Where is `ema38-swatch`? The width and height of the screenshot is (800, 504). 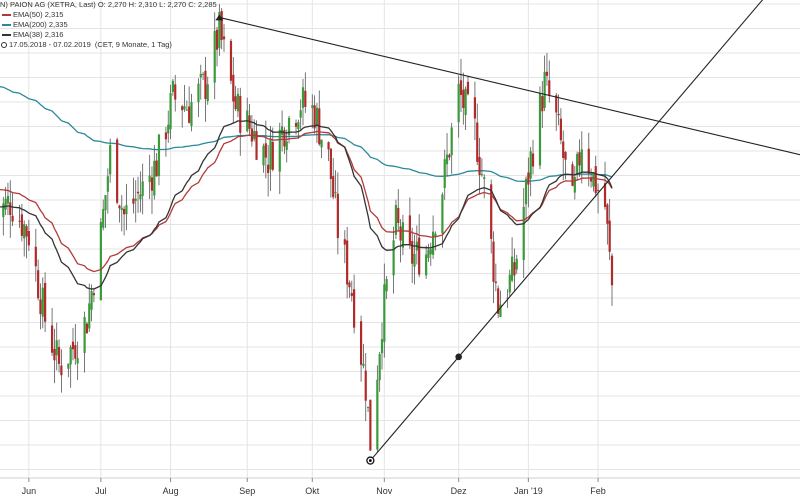 ema38-swatch is located at coordinates (6, 35).